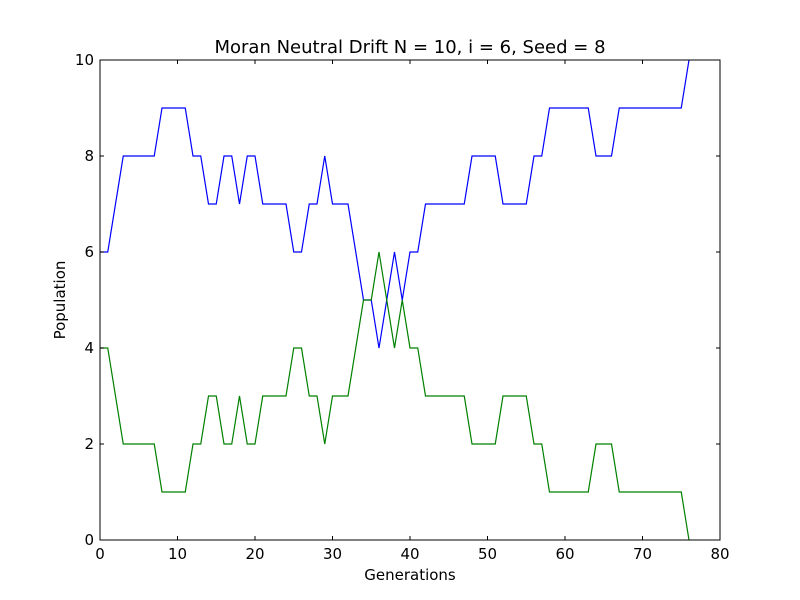 The width and height of the screenshot is (800, 600). I want to click on y-tick-label: 2, so click(89, 444).